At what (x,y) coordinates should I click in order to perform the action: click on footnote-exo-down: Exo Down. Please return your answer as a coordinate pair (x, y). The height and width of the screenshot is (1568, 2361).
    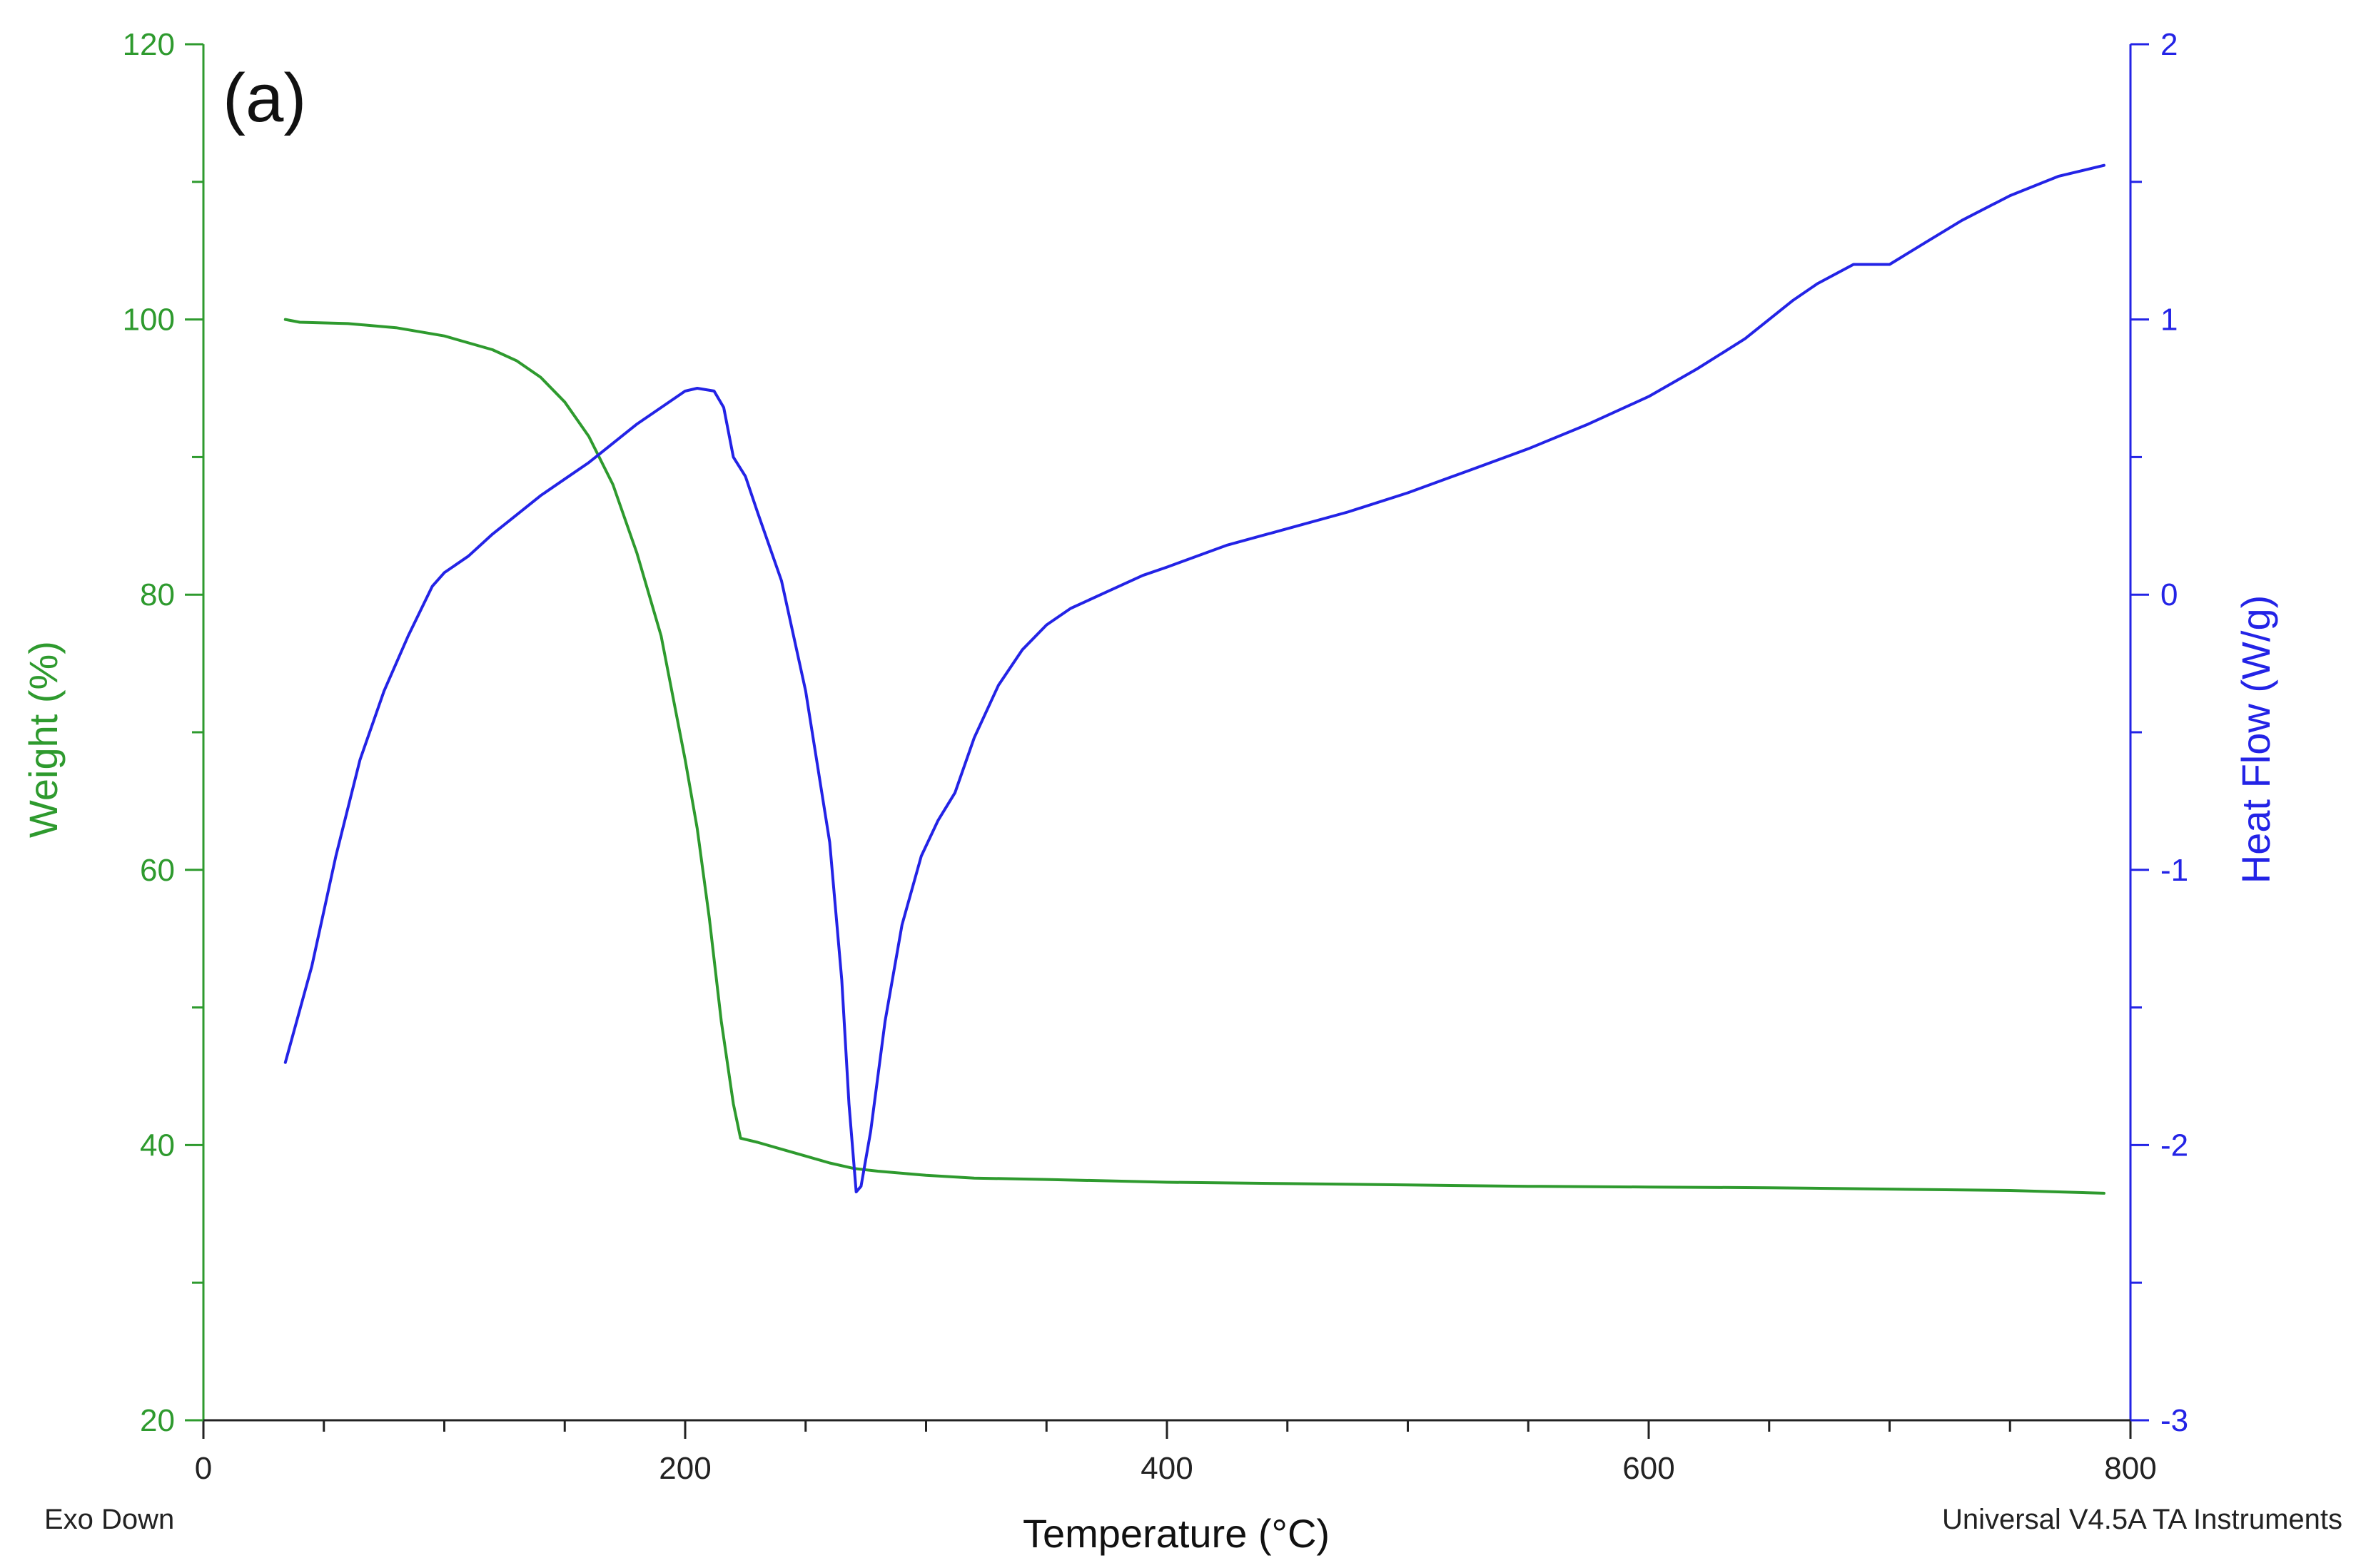
    Looking at the image, I should click on (109, 1519).